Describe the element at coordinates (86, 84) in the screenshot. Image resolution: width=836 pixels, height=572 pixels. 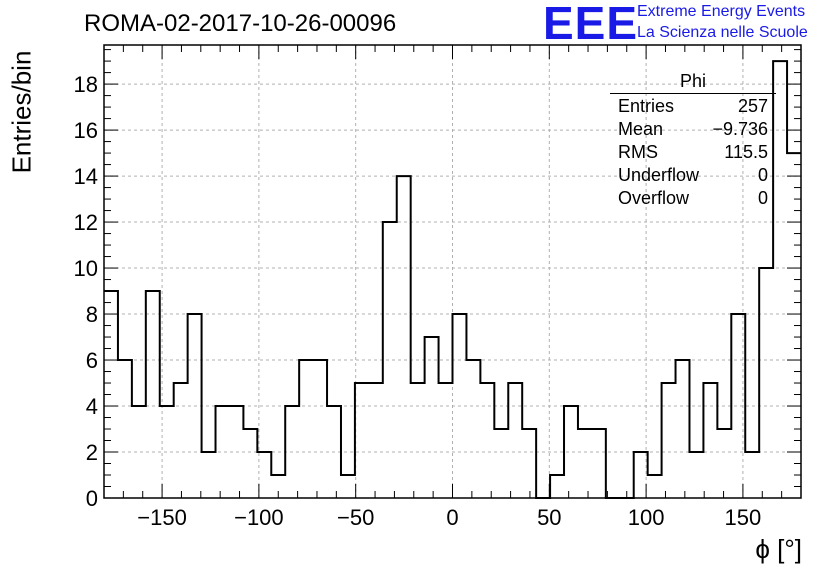
I see `y-tick-label: 18` at that location.